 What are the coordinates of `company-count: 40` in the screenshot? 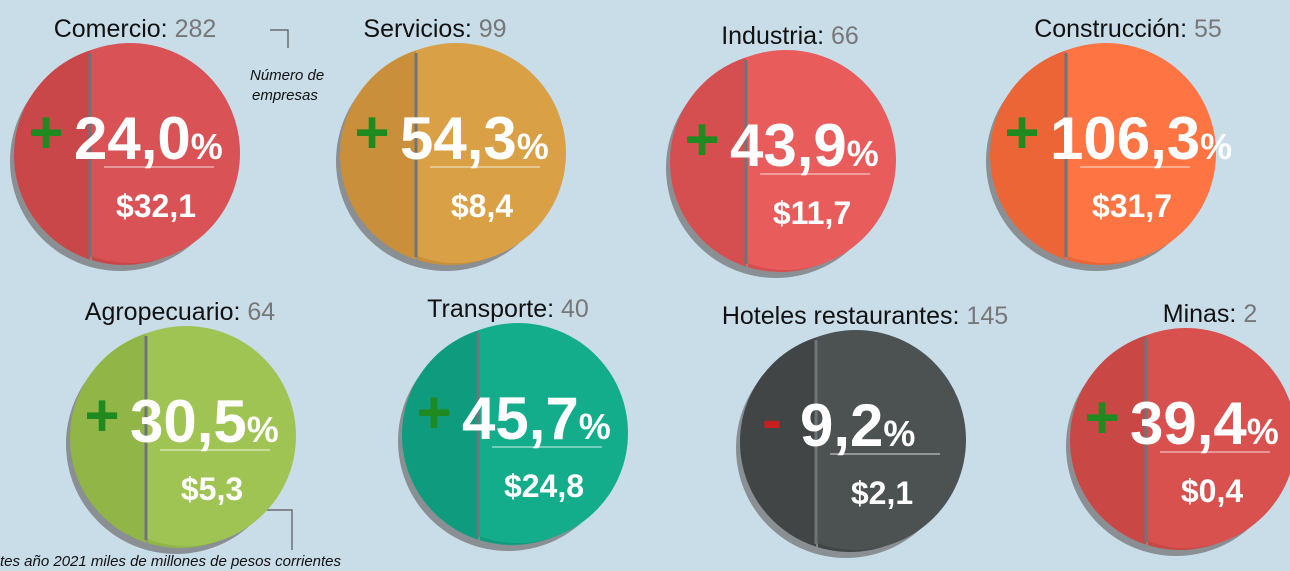 It's located at (575, 309).